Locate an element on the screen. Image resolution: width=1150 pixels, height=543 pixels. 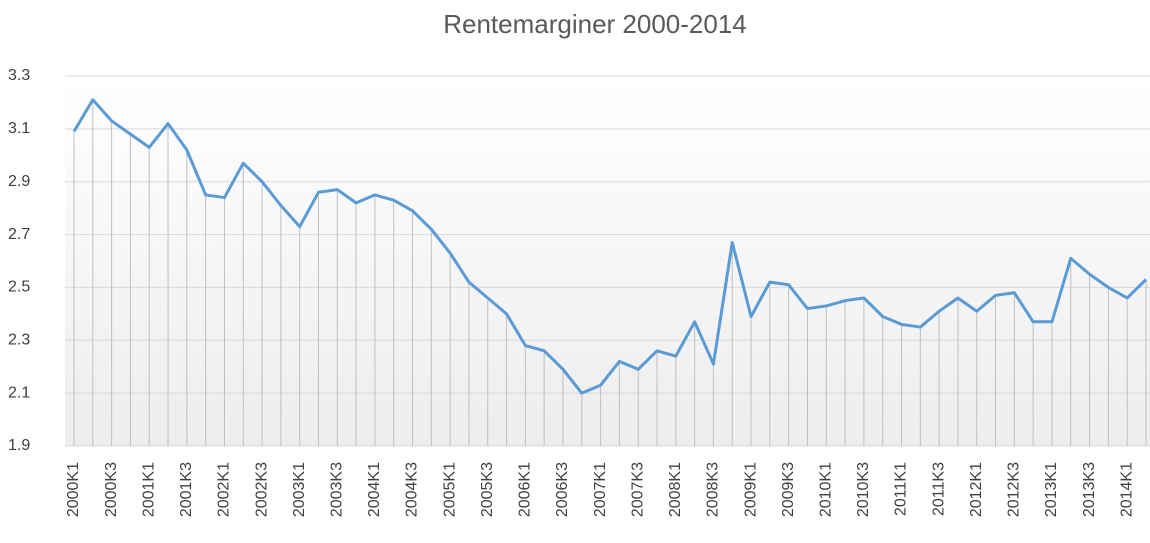
x-tick-label: 2004K3 is located at coordinates (412, 489).